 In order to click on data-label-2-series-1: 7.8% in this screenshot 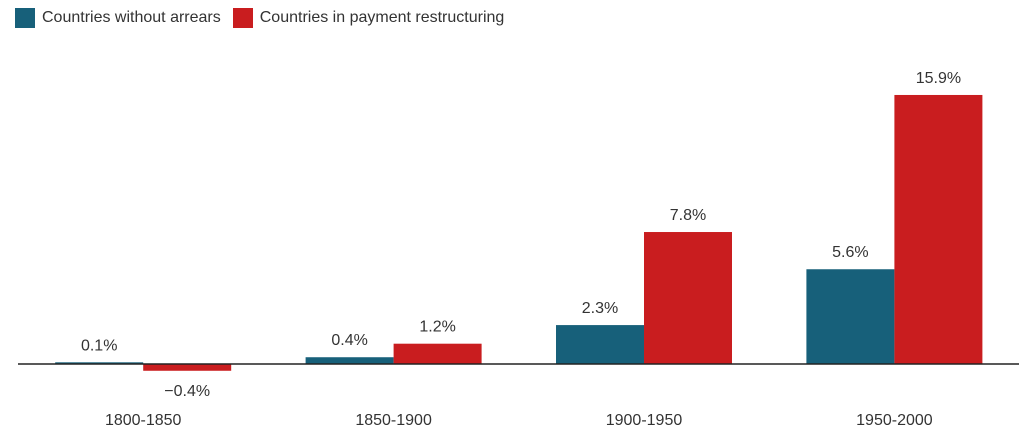, I will do `click(688, 215)`.